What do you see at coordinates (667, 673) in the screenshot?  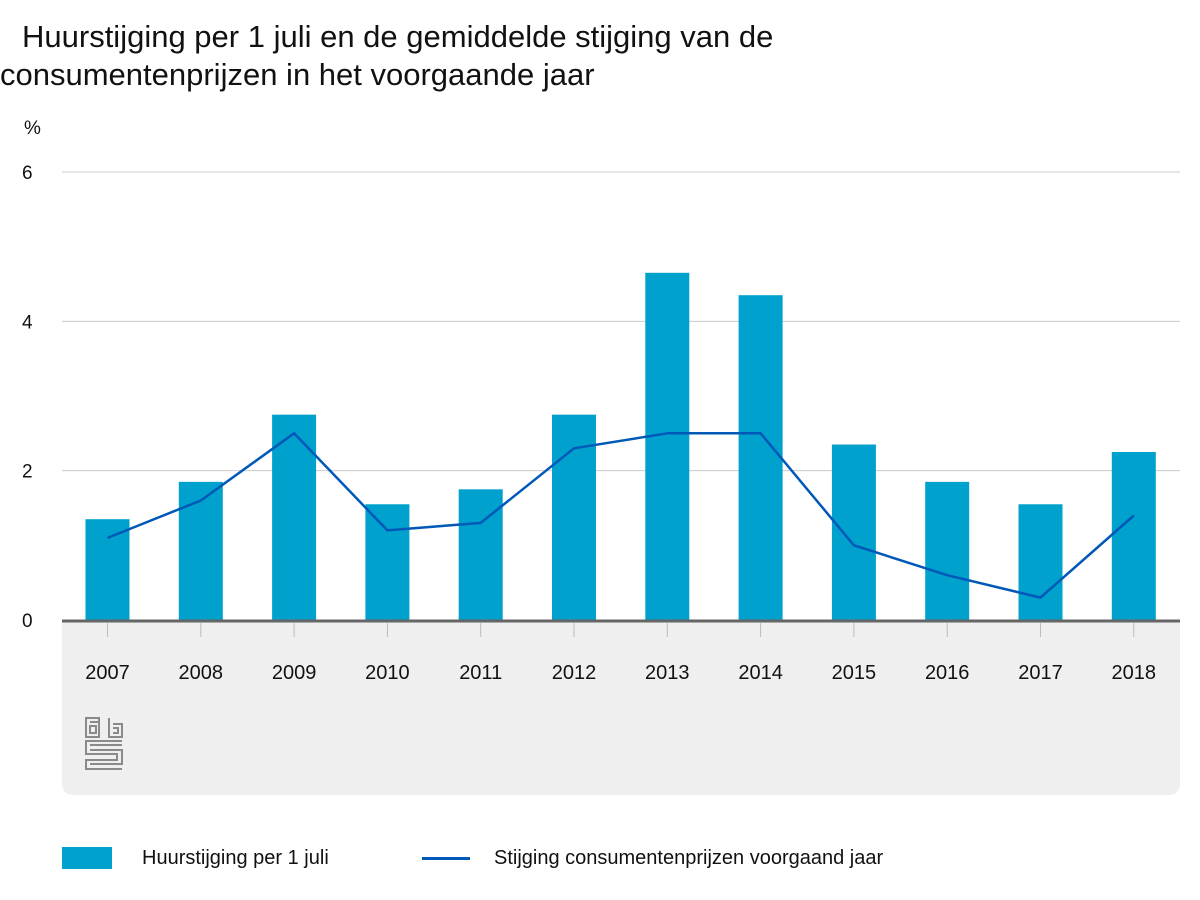 I see `x-tick-label-2013: 2013` at bounding box center [667, 673].